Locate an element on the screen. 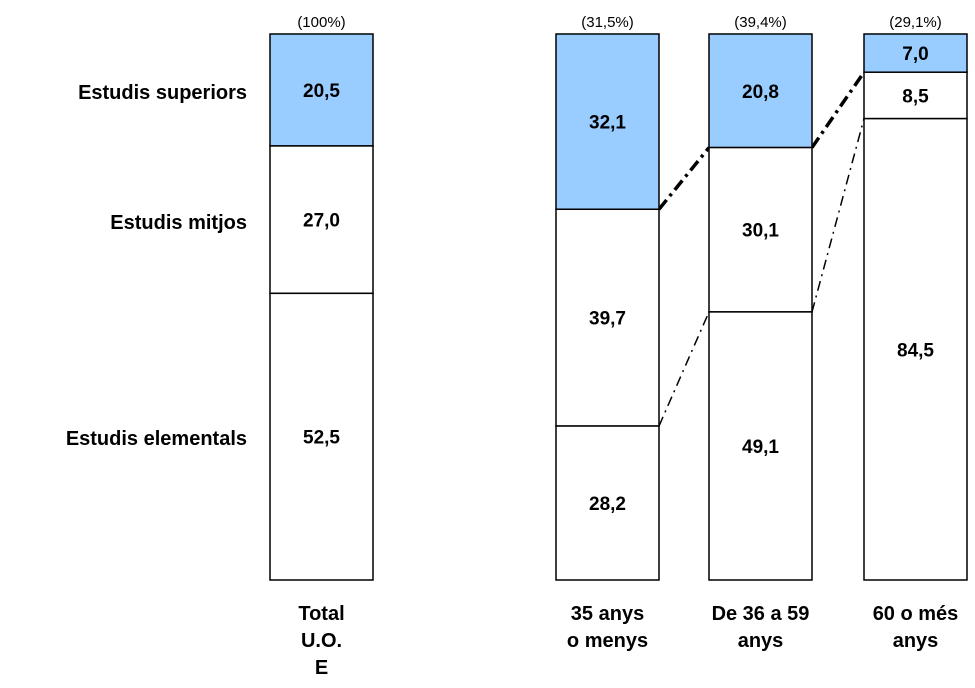  bar-2: 20,8 30,1 49,1 (39,4%) De 36 a 59 anys is located at coordinates (760, 333).